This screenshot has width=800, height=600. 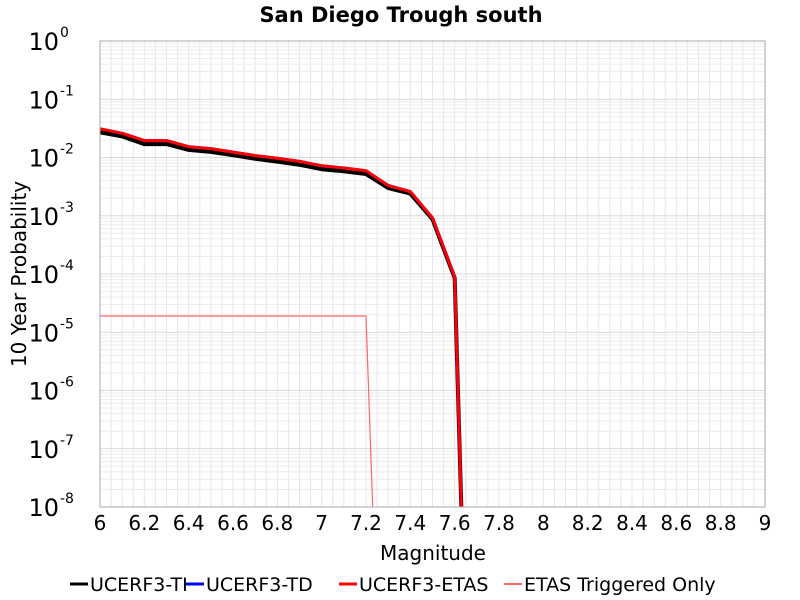 I want to click on x-tick-label: 7.2, so click(x=366, y=523).